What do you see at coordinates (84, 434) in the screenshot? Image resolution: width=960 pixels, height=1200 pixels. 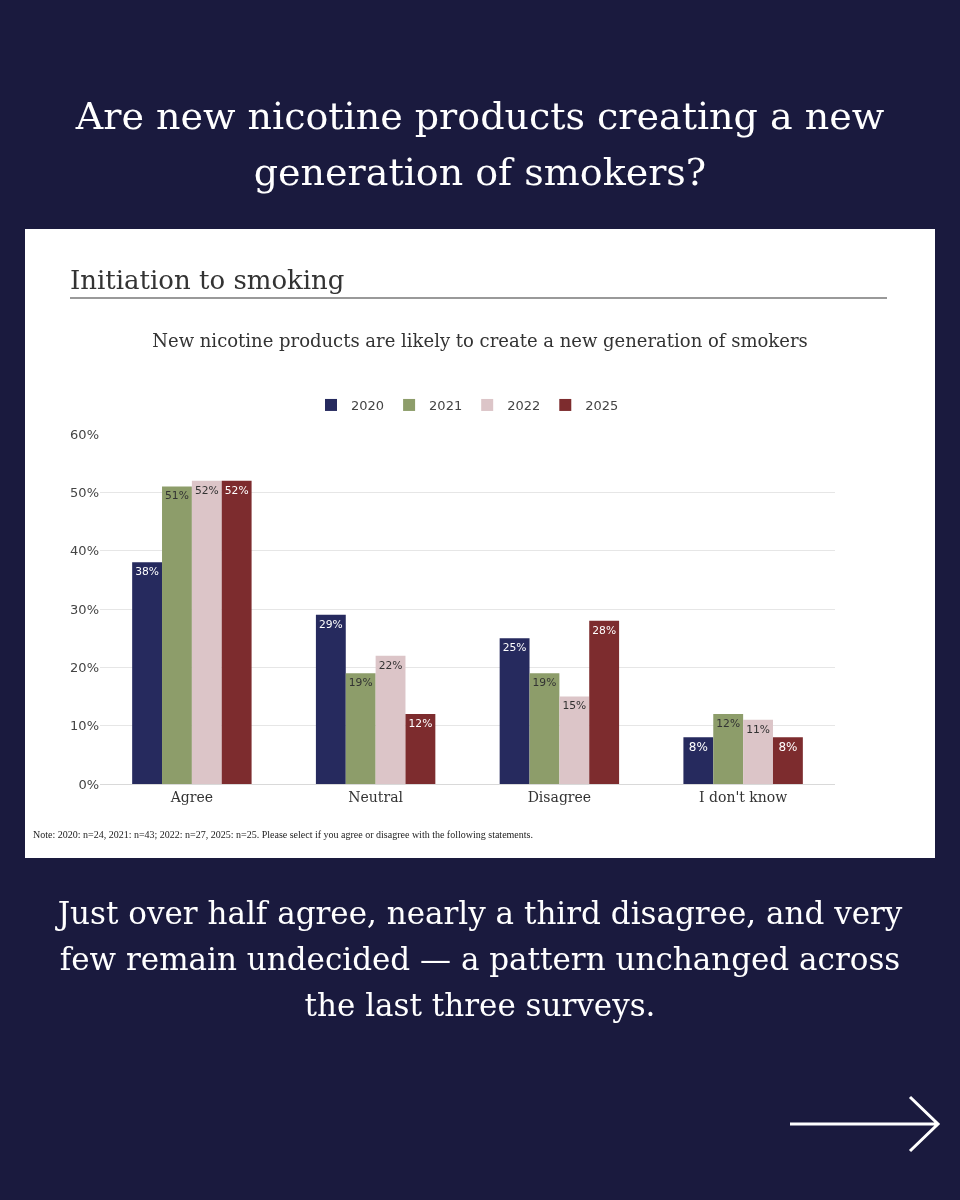 I see `y-tick-label: 60%` at bounding box center [84, 434].